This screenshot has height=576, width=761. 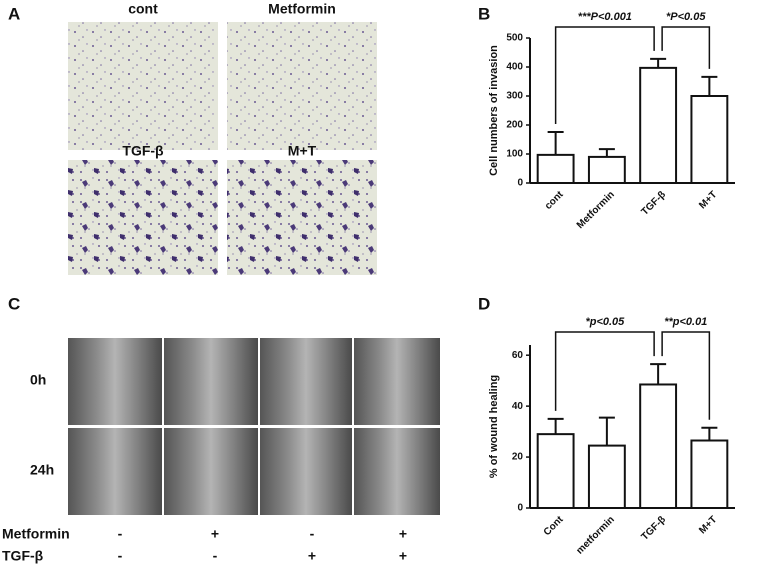 I want to click on y-tick-label: 60, so click(x=518, y=355).